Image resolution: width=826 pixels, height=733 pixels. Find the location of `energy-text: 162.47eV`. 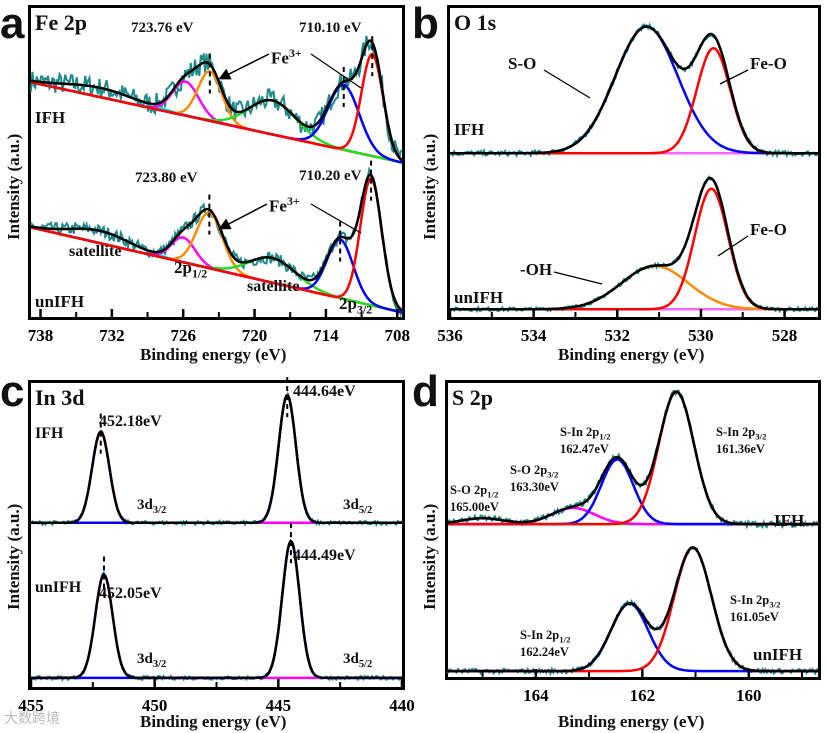

energy-text: 162.47eV is located at coordinates (584, 448).